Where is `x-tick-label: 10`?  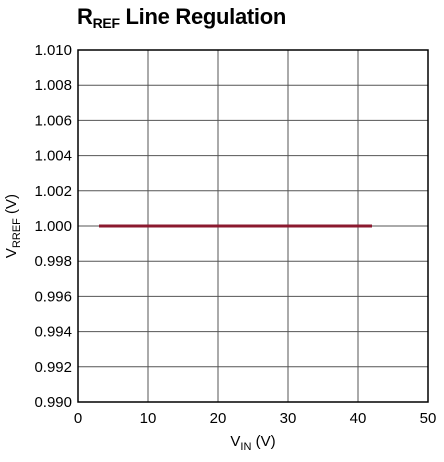
x-tick-label: 10 is located at coordinates (148, 418).